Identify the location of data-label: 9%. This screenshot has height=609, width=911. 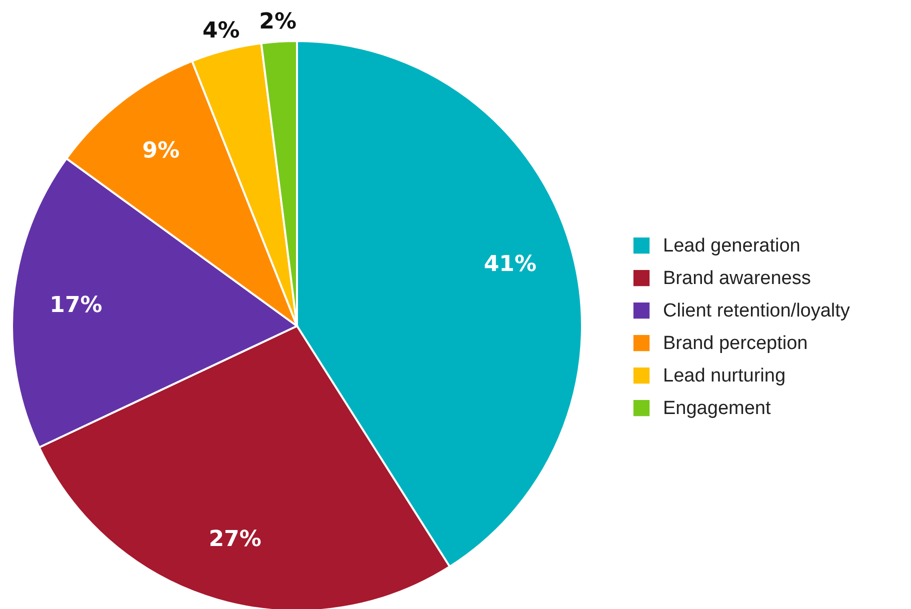
(161, 151).